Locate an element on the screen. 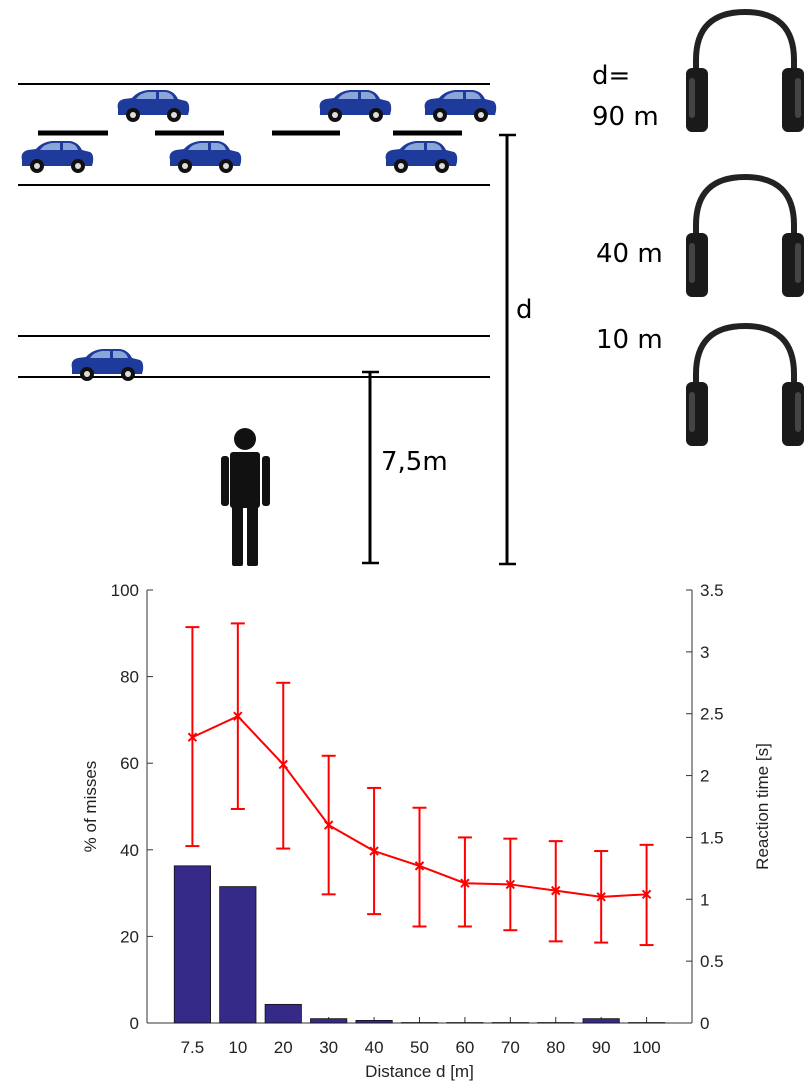  near-lane-bracket is located at coordinates (370, 467).